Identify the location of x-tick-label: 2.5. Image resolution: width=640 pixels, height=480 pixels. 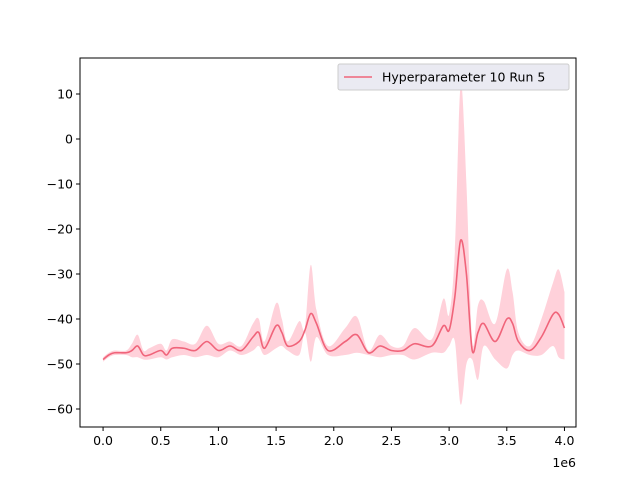
(391, 440).